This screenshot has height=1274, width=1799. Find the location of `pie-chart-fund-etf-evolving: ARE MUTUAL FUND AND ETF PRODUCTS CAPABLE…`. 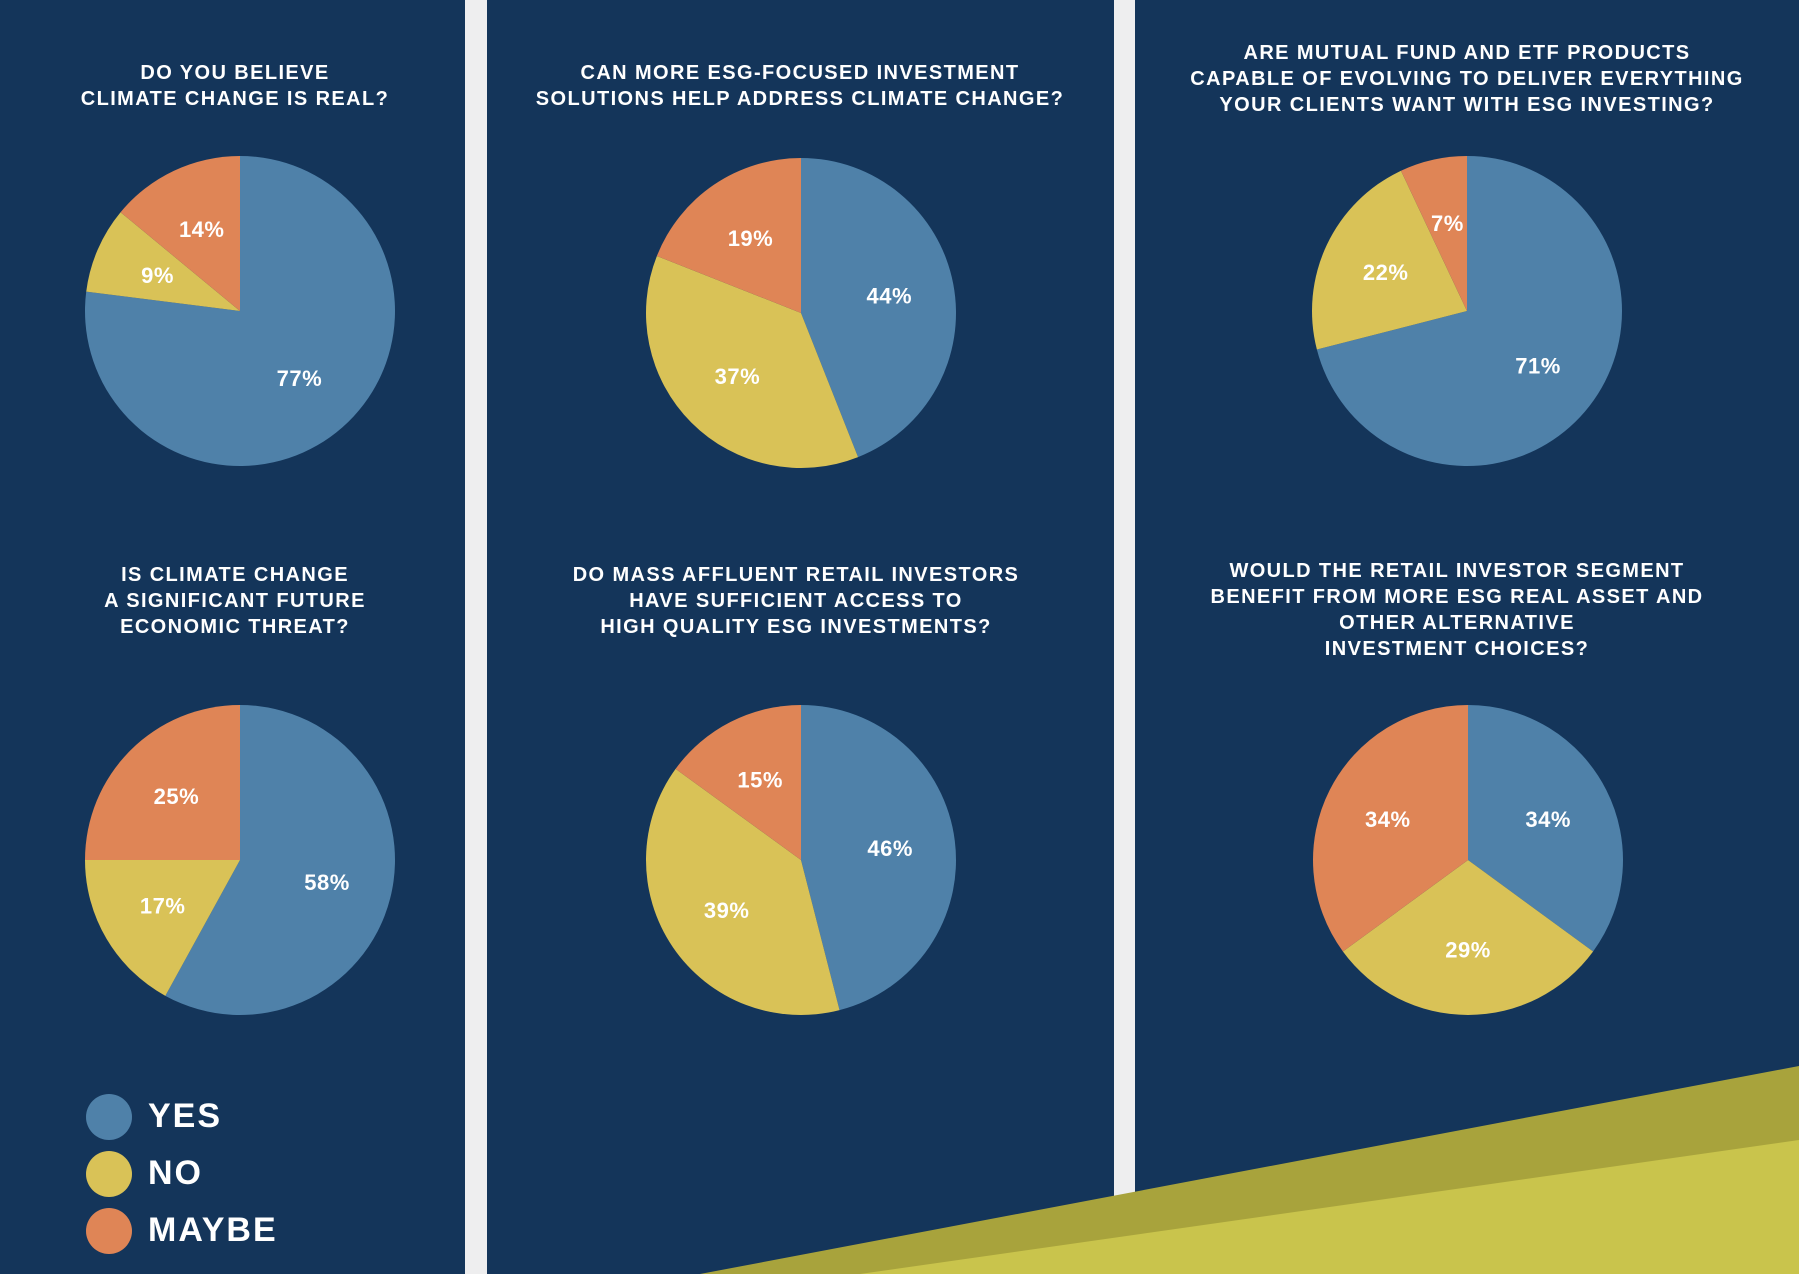

pie-chart-fund-etf-evolving: ARE MUTUAL FUND AND ETF PRODUCTS CAPABLE… is located at coordinates (1466, 253).